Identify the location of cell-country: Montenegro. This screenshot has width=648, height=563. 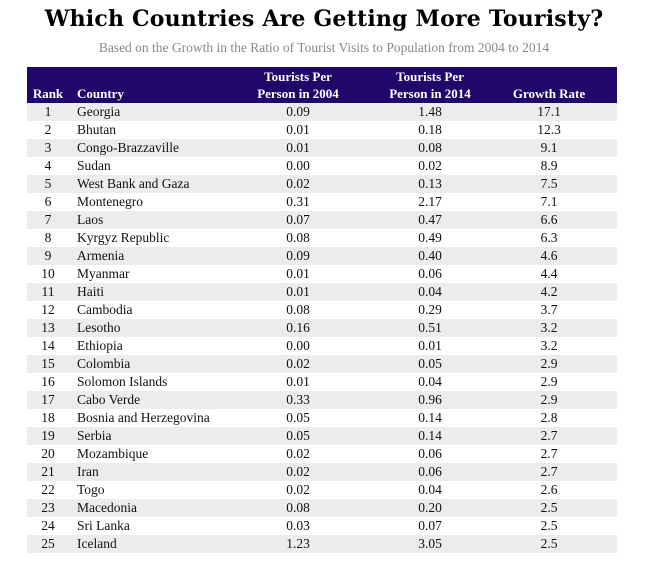
(110, 201).